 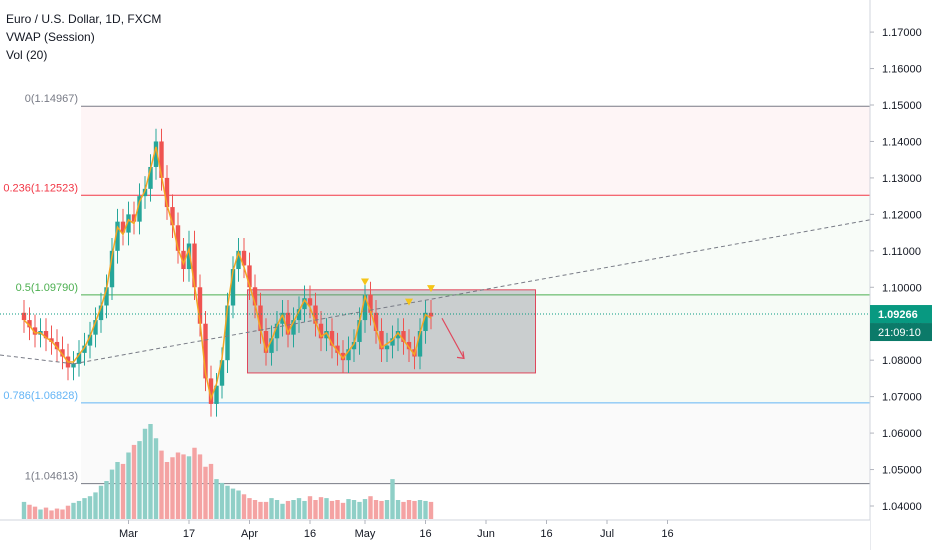 What do you see at coordinates (902, 179) in the screenshot?
I see `price-tick-label: 1.13000` at bounding box center [902, 179].